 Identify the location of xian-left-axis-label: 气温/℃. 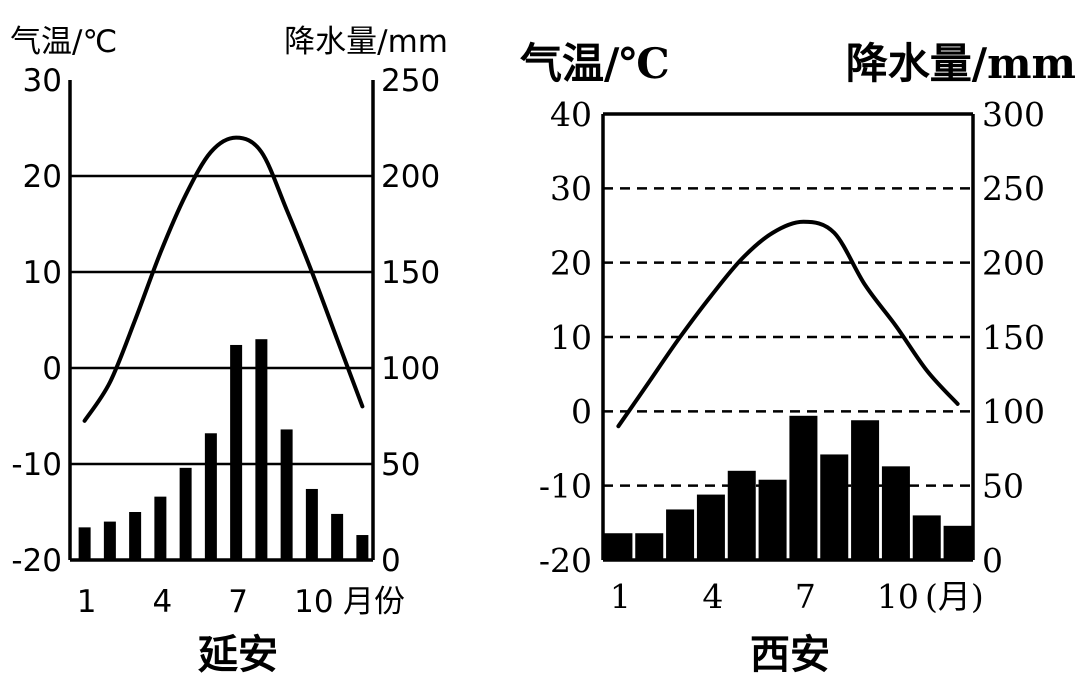
(595, 63).